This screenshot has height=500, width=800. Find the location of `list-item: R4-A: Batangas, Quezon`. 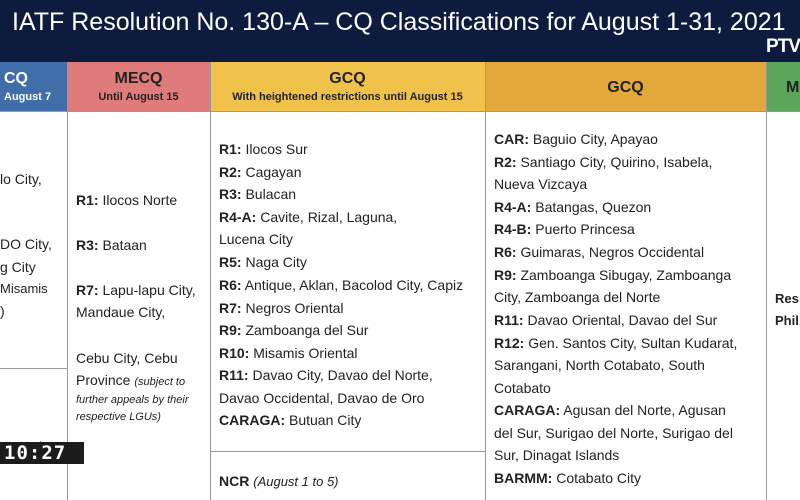

list-item: R4-A: Batangas, Quezon is located at coordinates (572, 207).